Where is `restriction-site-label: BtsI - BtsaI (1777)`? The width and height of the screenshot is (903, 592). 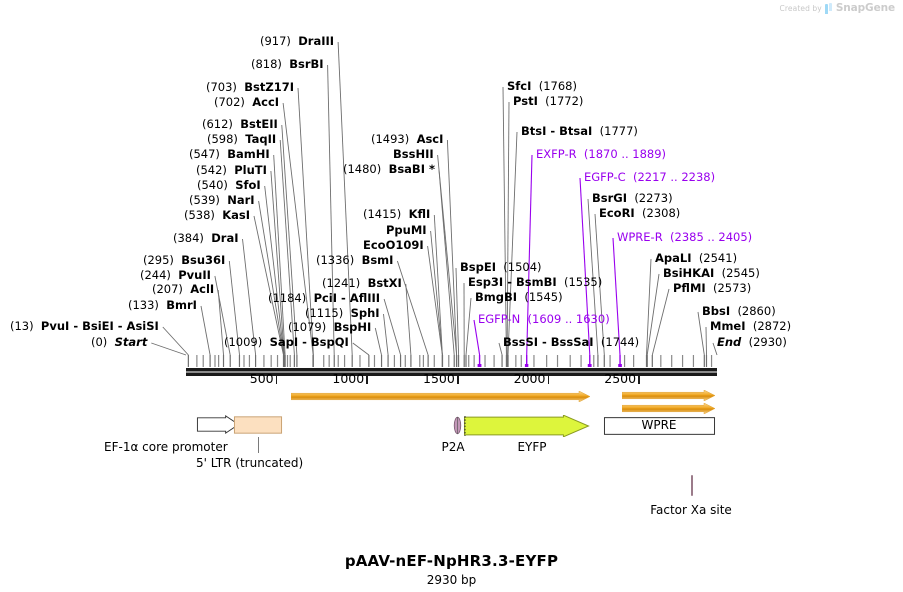 restriction-site-label: BtsI - BtsaI (1777) is located at coordinates (579, 131).